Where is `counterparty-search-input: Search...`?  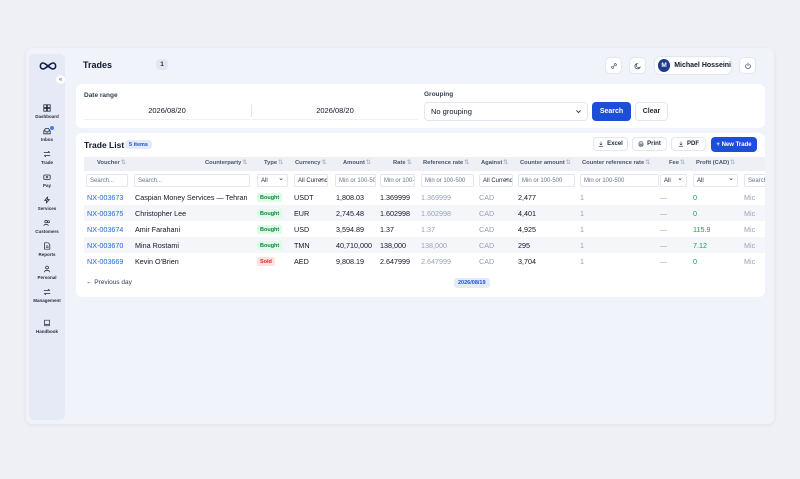 counterparty-search-input: Search... is located at coordinates (192, 180).